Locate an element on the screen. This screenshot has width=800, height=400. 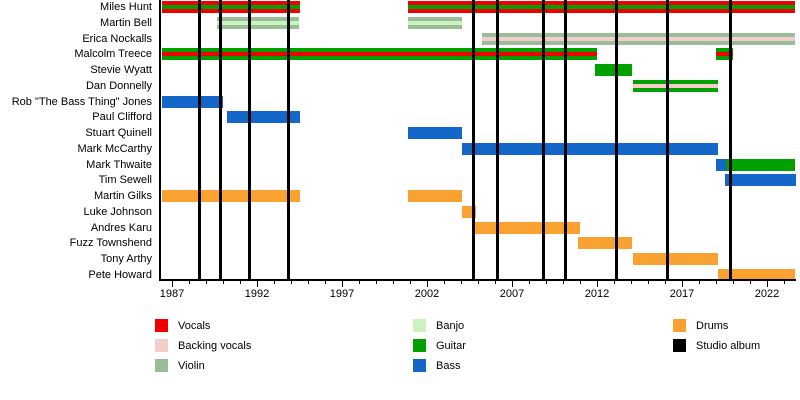
member-label: Miles Hunt is located at coordinates (126, 7).